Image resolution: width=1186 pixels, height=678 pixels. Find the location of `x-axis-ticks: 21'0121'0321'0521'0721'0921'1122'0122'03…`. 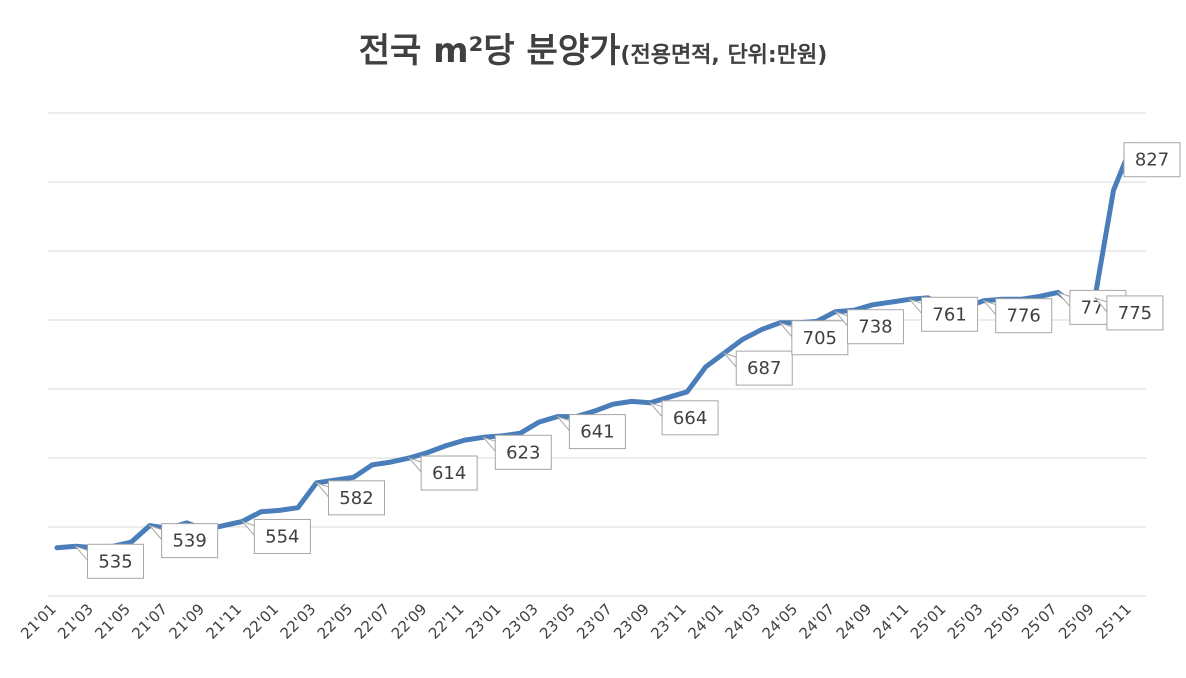

x-axis-ticks: 21'0121'0321'0521'0721'0921'1122'0122'03… is located at coordinates (576, 621).